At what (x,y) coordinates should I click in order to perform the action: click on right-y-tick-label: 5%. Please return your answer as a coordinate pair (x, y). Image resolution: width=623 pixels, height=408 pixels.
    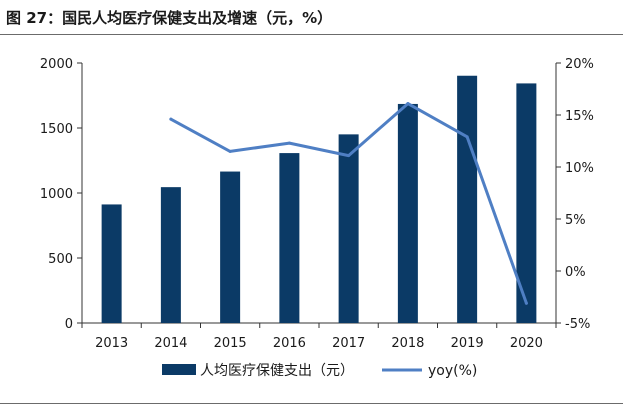
    Looking at the image, I should click on (575, 220).